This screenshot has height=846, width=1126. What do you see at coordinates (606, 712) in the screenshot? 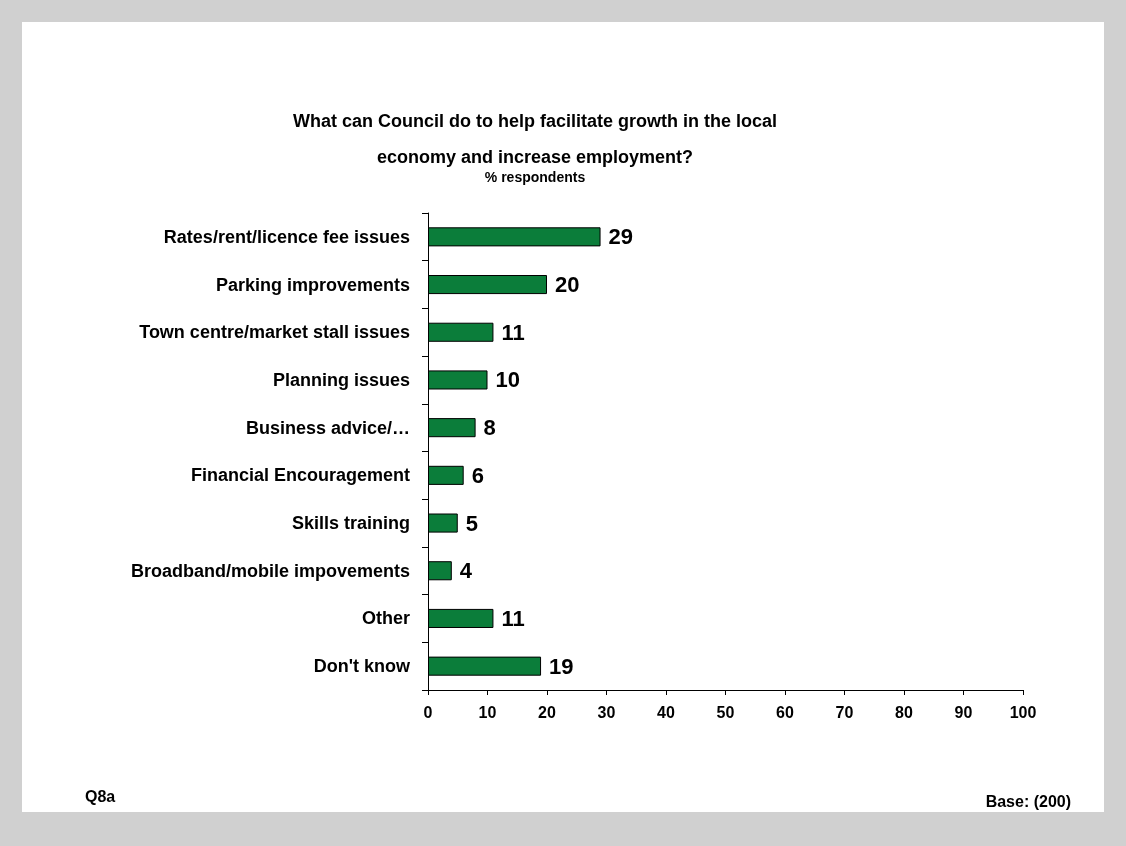
I see `x-tick-label: 30` at bounding box center [606, 712].